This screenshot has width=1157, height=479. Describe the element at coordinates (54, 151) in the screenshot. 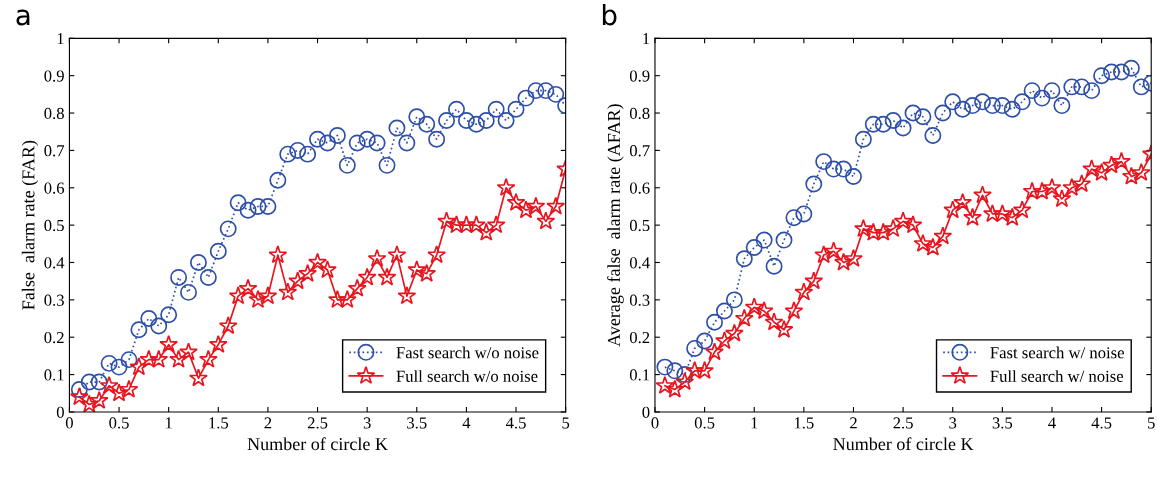

I see `y-tick-label: 0.7` at that location.